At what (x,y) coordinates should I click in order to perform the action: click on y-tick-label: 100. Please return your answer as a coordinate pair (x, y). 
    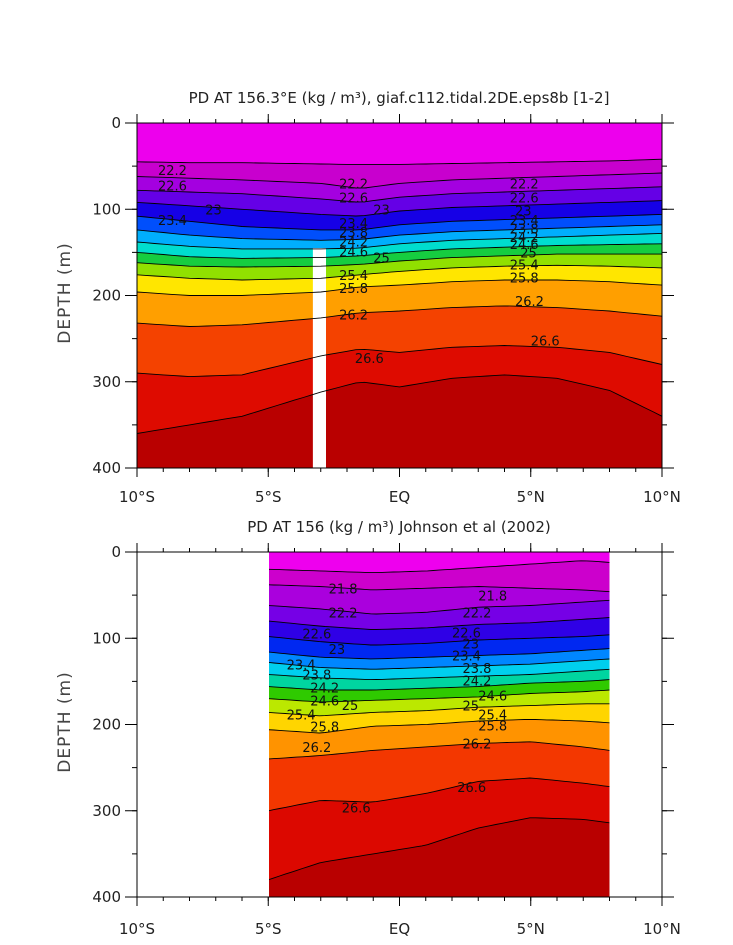
    Looking at the image, I should click on (106, 638).